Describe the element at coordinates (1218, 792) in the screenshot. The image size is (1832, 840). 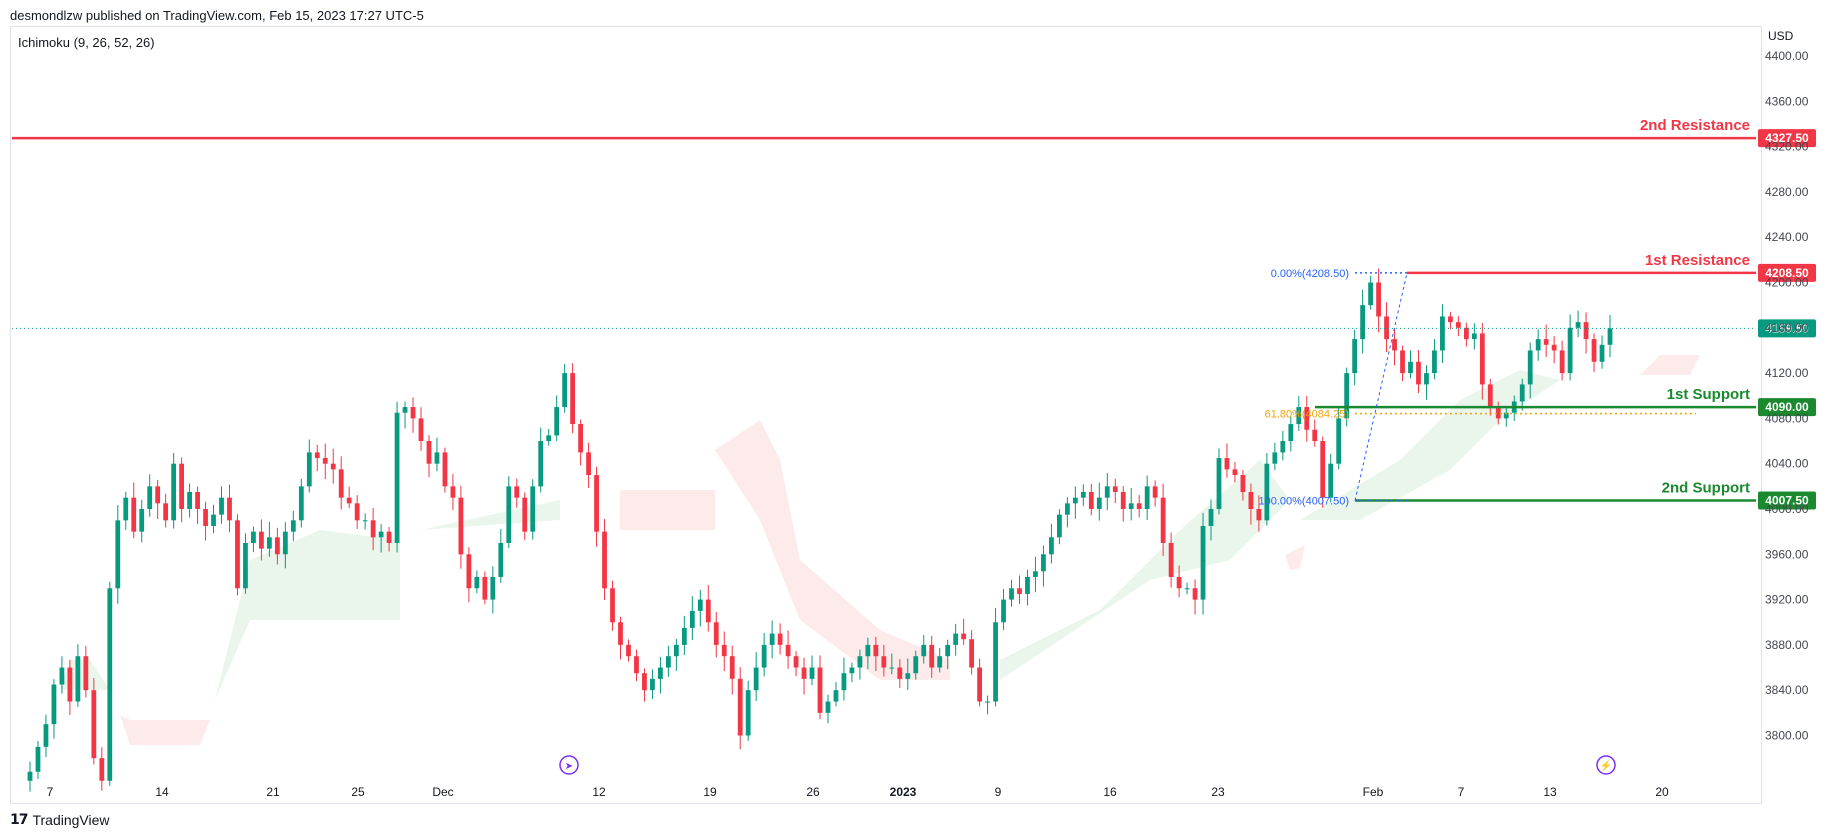
I see `x-tick-label: 23` at that location.